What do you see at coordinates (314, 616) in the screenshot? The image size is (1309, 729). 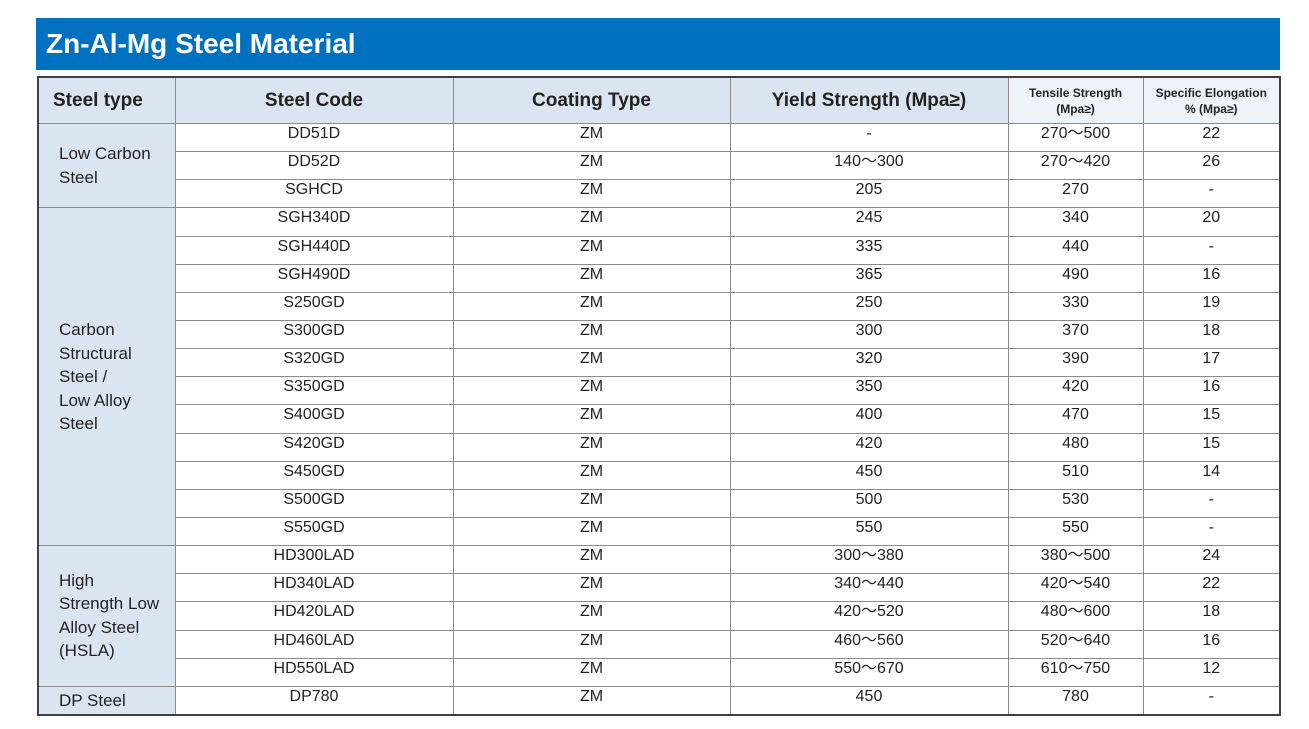 I see `table-cell: HD420LAD` at bounding box center [314, 616].